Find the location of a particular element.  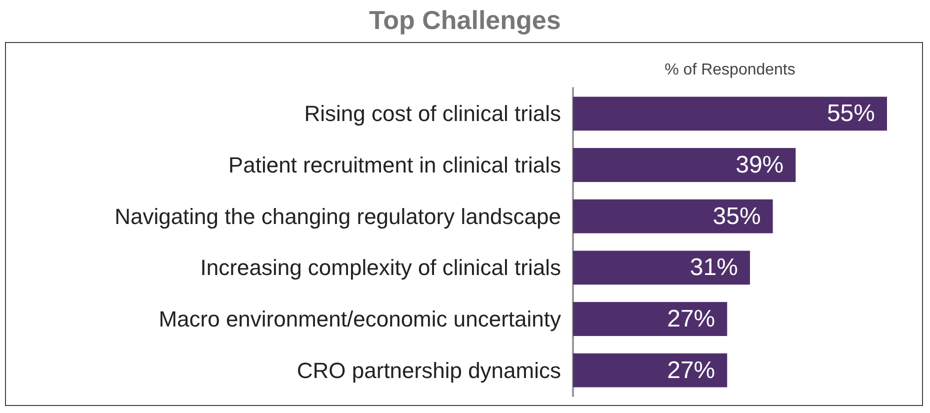

y-tick-label: Rising cost of clinical trials is located at coordinates (432, 113).